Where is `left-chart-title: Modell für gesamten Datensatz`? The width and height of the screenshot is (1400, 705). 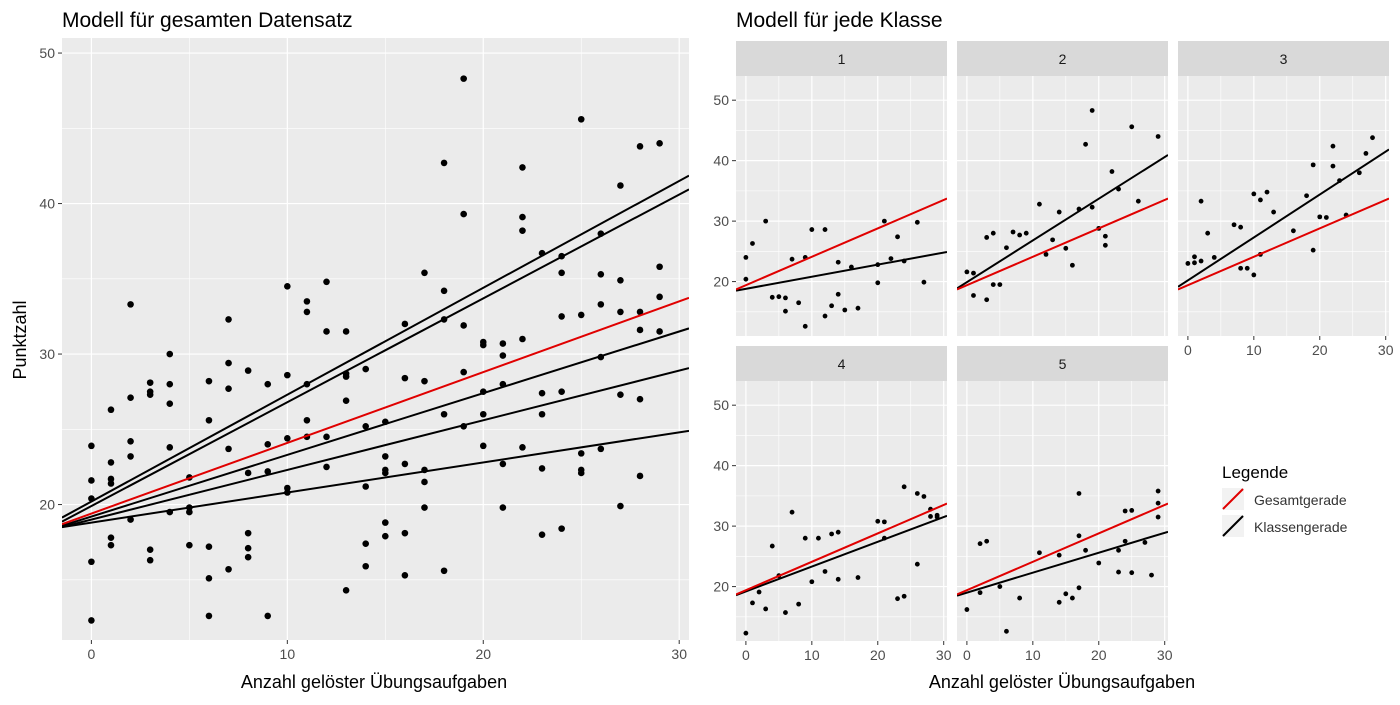
left-chart-title: Modell für gesamten Datensatz is located at coordinates (207, 20).